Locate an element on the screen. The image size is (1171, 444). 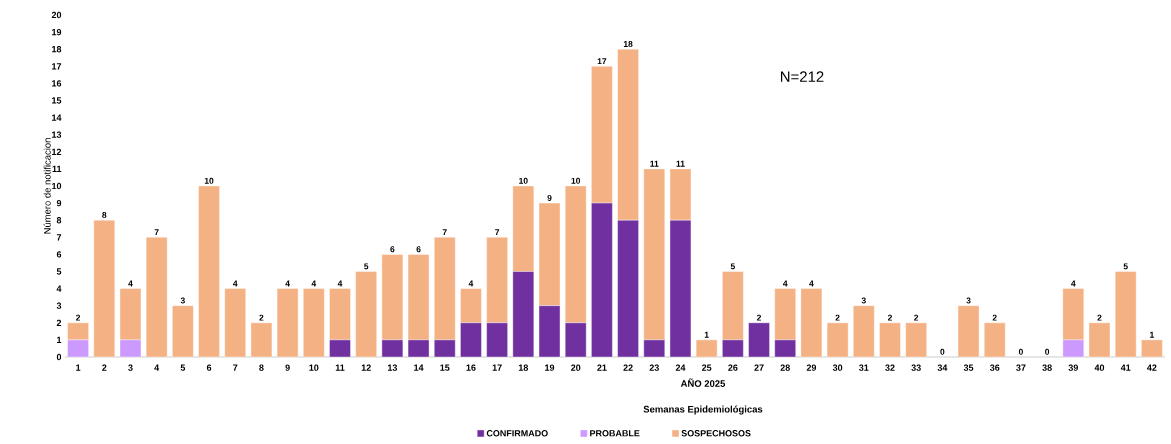
y-tick-label: 17 is located at coordinates (57, 66).